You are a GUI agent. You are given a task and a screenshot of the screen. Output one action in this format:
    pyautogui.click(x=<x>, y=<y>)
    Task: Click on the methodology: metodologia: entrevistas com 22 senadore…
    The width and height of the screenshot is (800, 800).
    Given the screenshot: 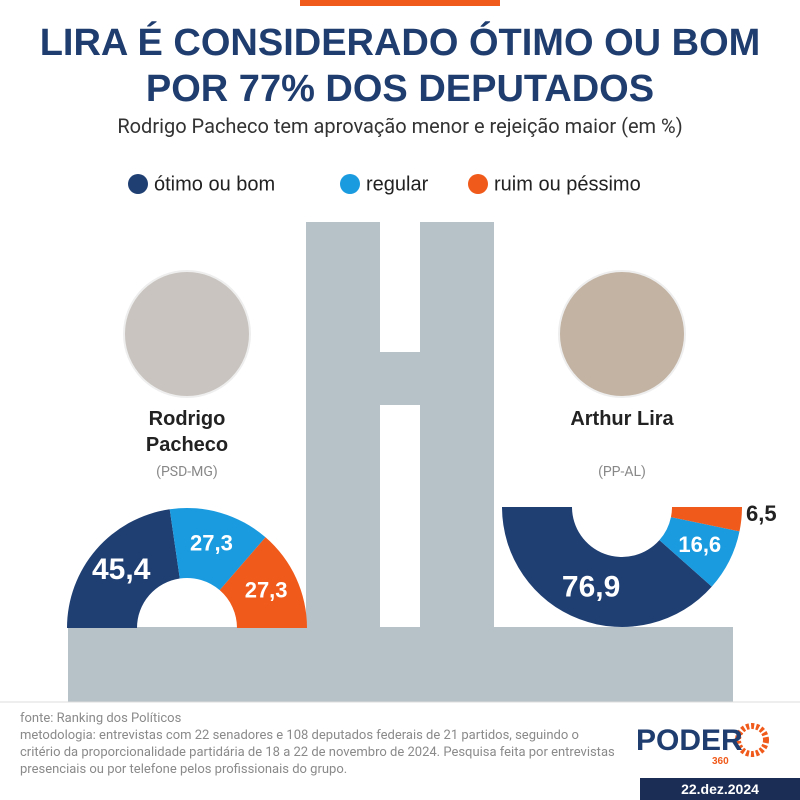 What is the action you would take?
    pyautogui.click(x=317, y=752)
    